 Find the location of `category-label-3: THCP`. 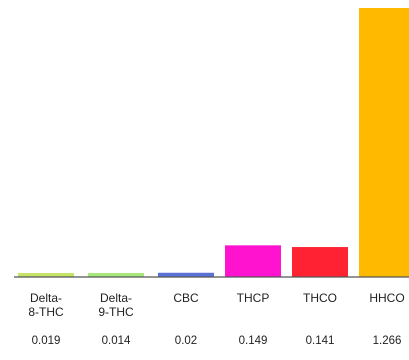

category-label-3: THCP is located at coordinates (253, 298).